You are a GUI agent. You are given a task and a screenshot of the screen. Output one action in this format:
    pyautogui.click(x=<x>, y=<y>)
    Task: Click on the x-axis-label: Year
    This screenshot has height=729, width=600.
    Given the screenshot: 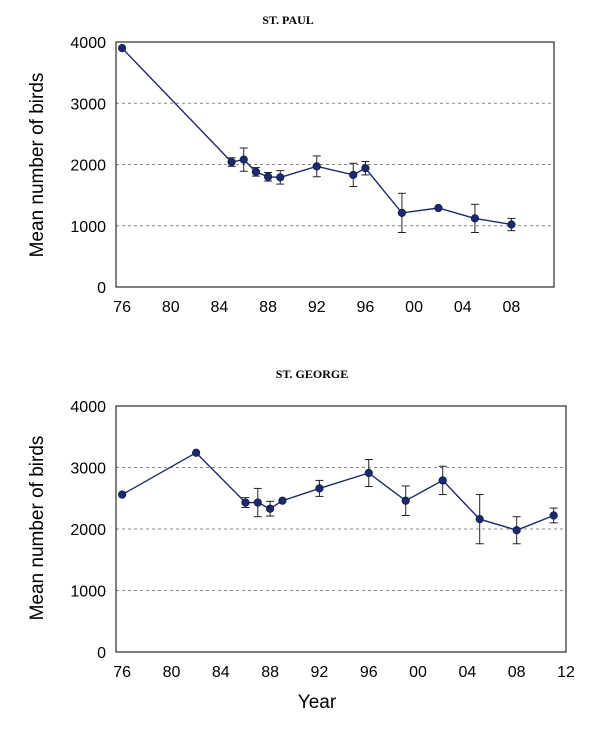 What is the action you would take?
    pyautogui.click(x=317, y=702)
    